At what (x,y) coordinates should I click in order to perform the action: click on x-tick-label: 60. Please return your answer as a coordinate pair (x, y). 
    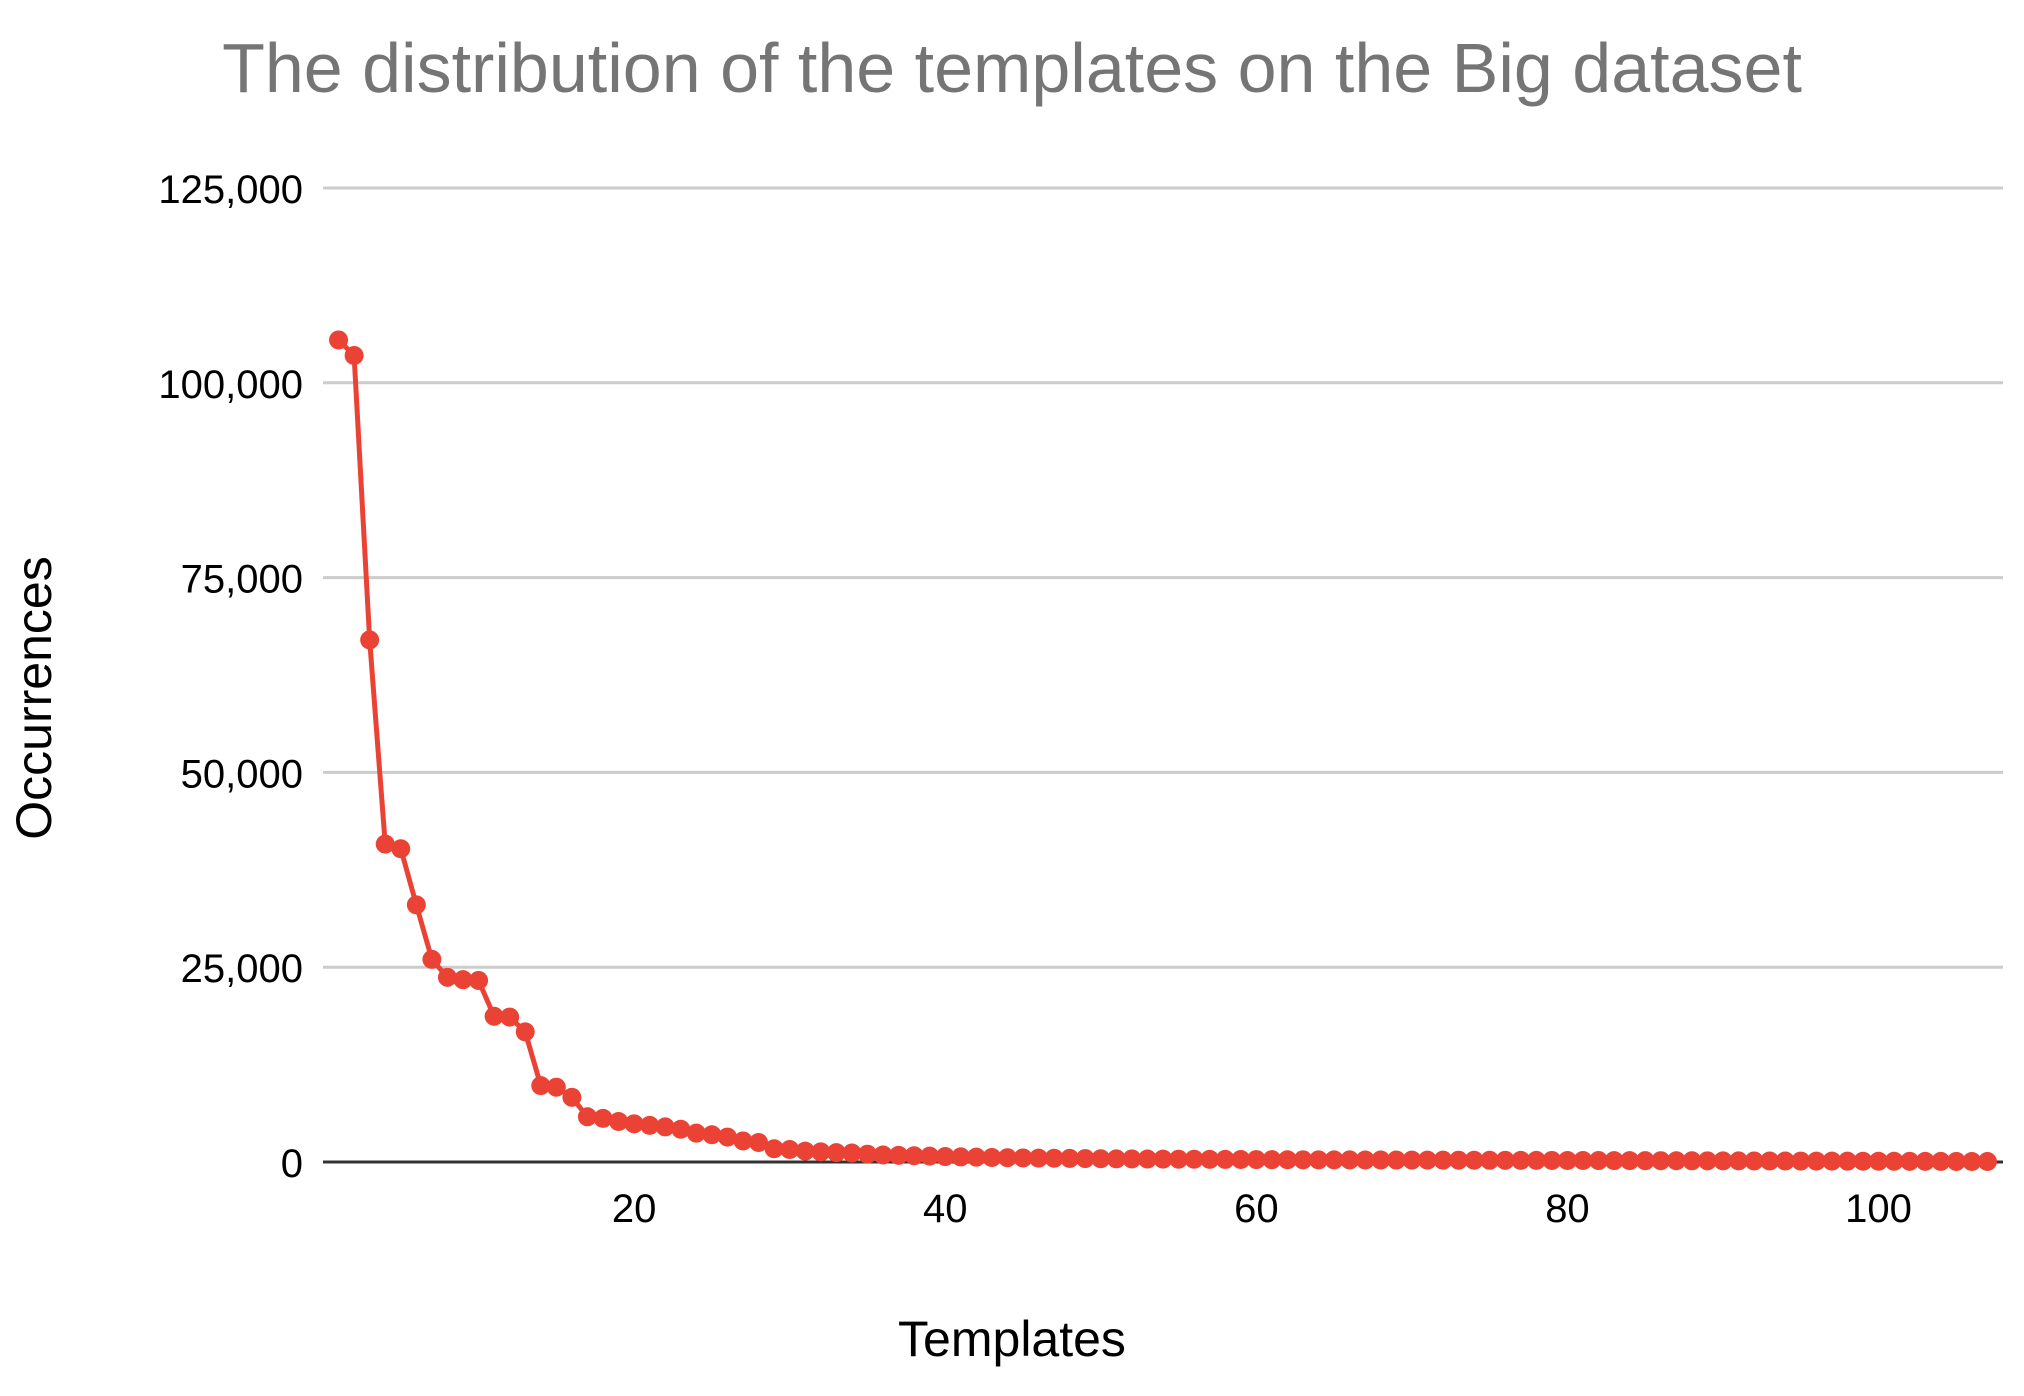
    Looking at the image, I should click on (1256, 1209).